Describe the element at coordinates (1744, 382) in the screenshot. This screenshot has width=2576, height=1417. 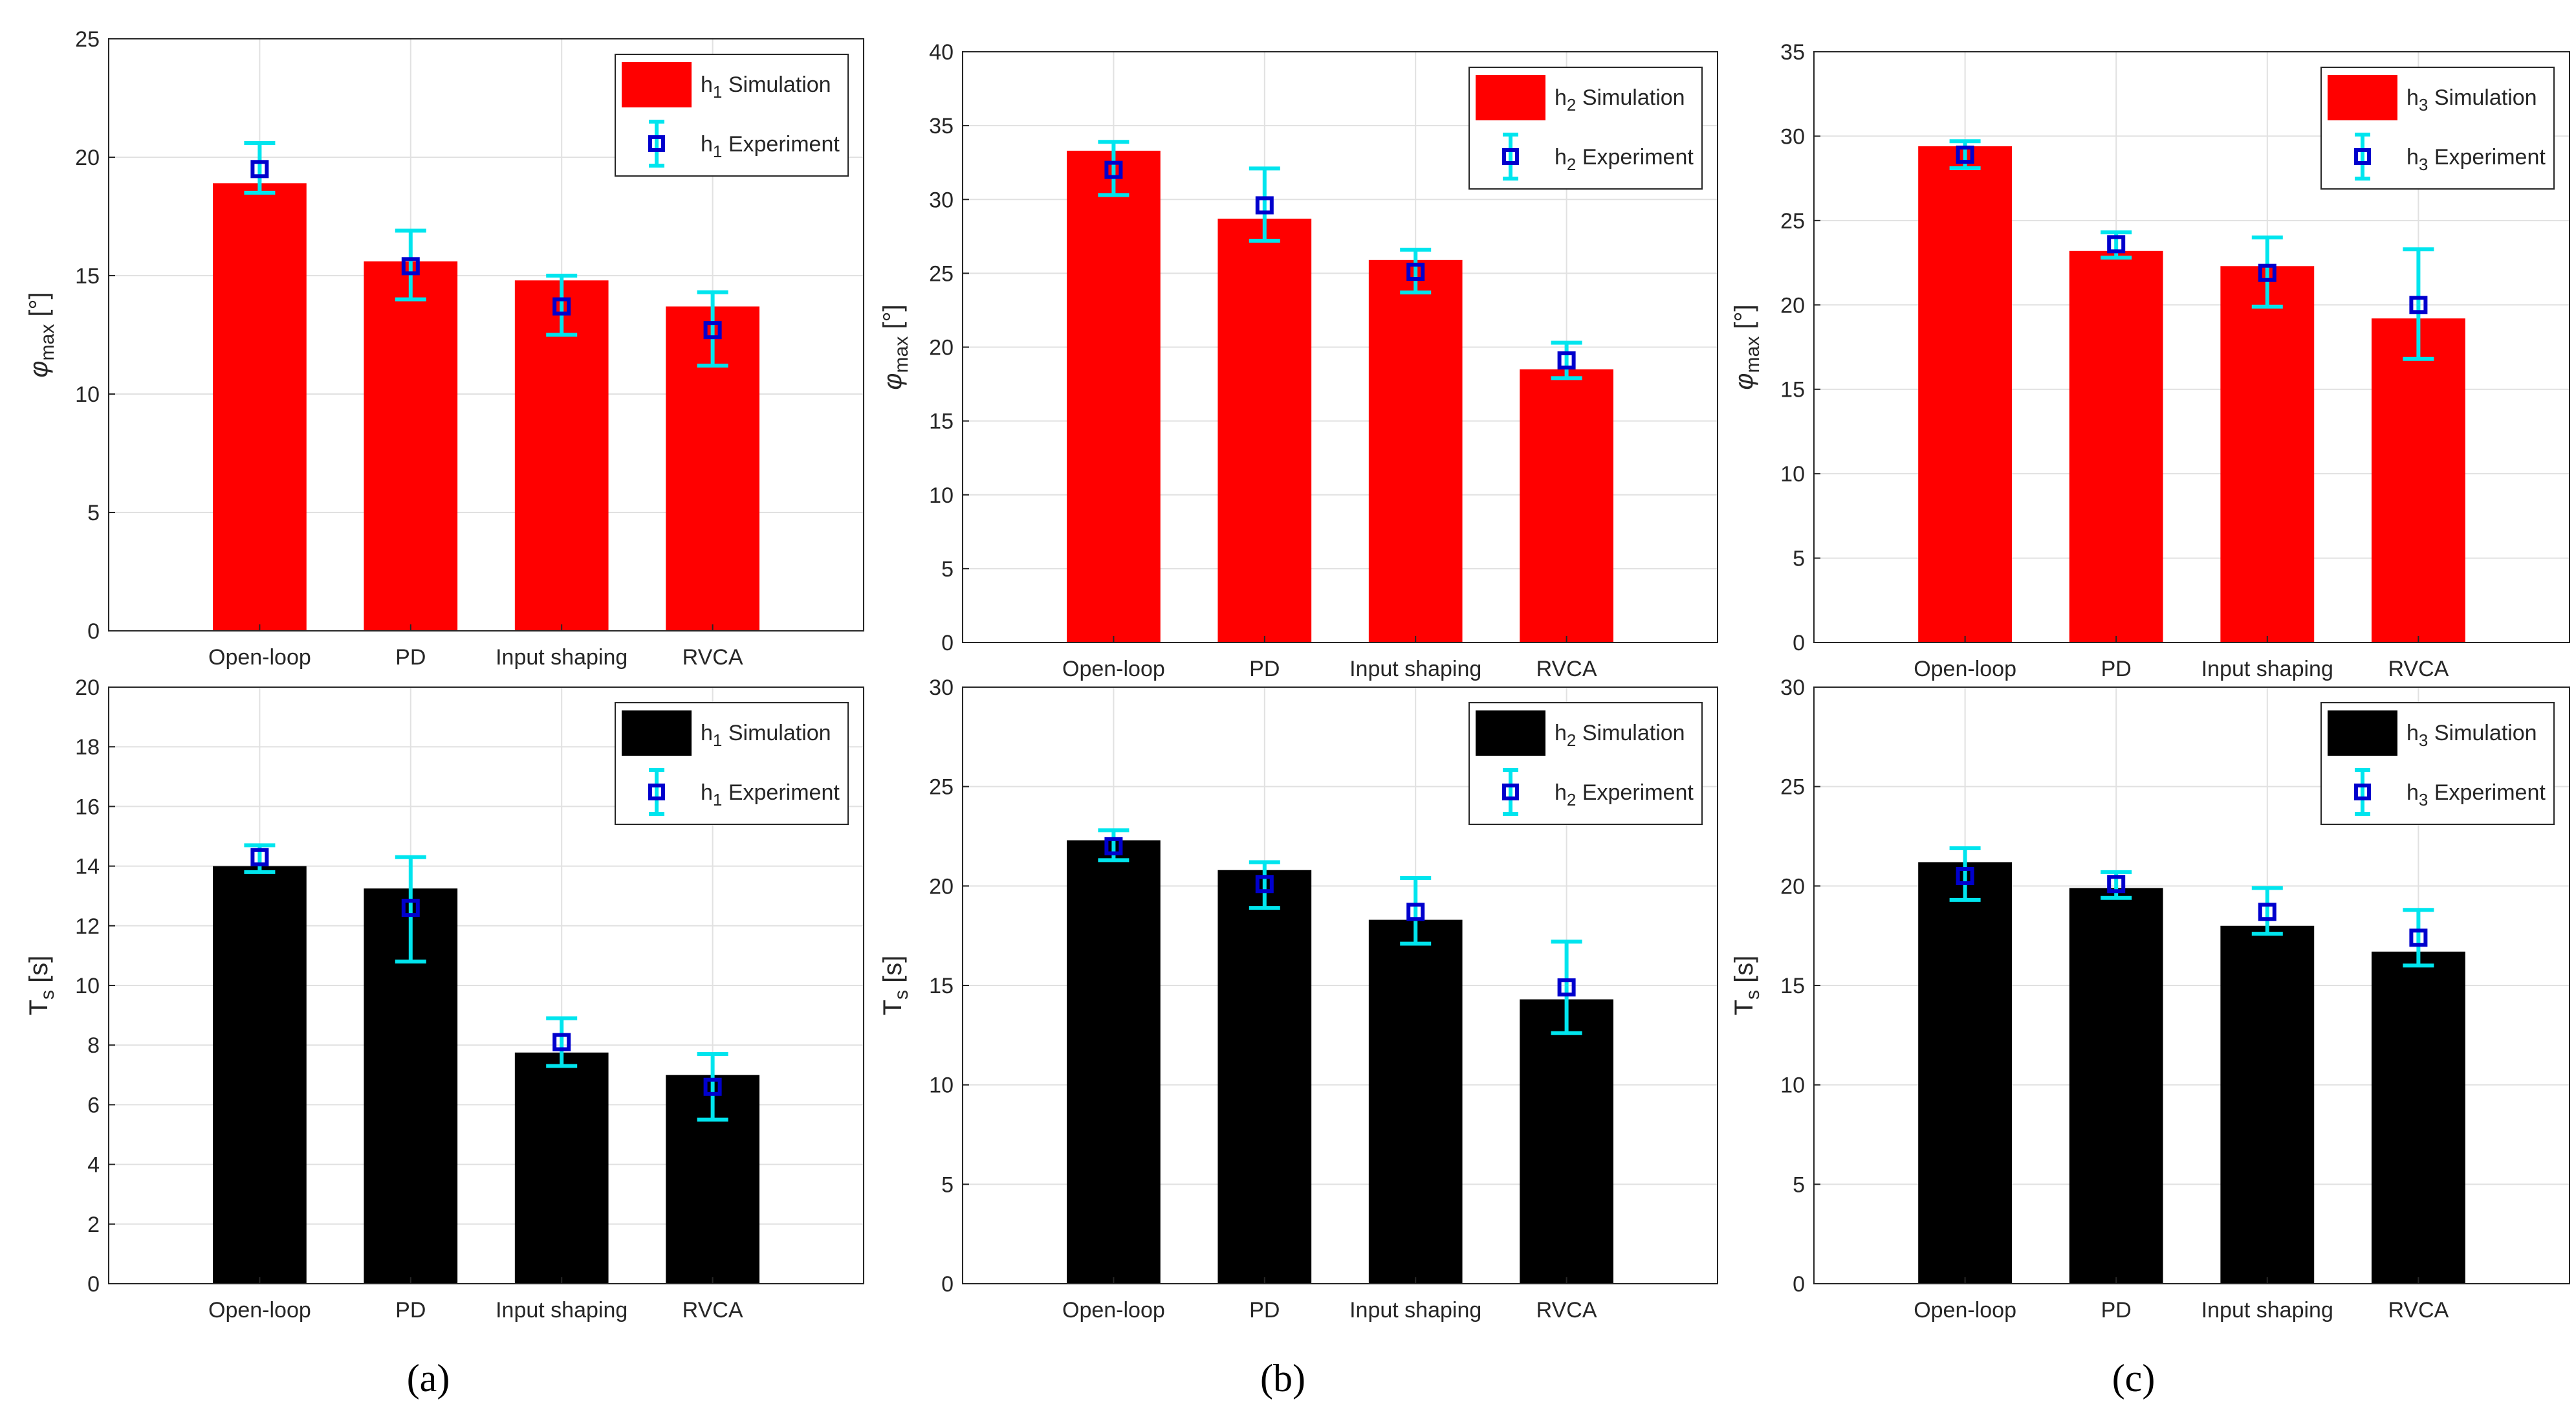
I see `y-axis-label-symbol: φ` at that location.